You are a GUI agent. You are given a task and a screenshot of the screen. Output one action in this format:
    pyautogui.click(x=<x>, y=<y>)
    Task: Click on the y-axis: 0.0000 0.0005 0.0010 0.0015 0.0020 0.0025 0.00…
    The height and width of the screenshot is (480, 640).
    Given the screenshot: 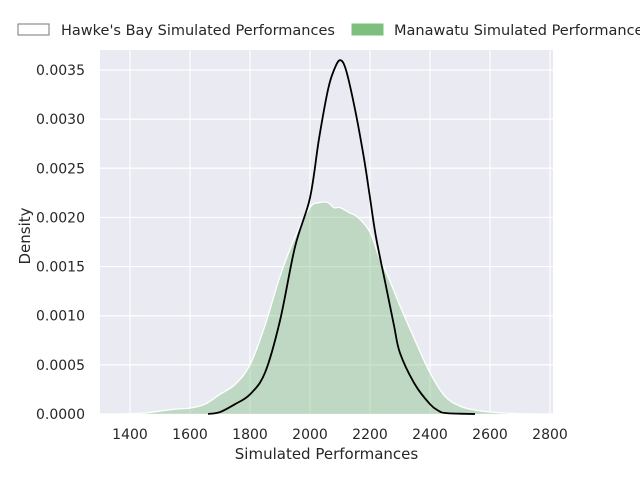 What is the action you would take?
    pyautogui.click(x=60, y=243)
    